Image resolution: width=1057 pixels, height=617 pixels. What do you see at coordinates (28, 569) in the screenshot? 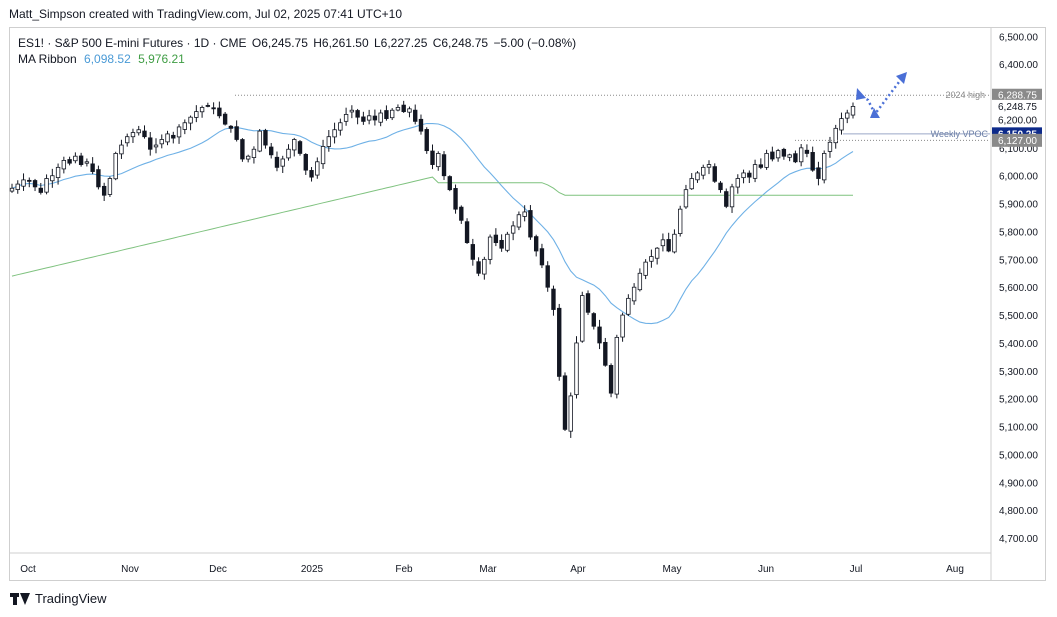
I see `x-tick-label: Oct` at bounding box center [28, 569].